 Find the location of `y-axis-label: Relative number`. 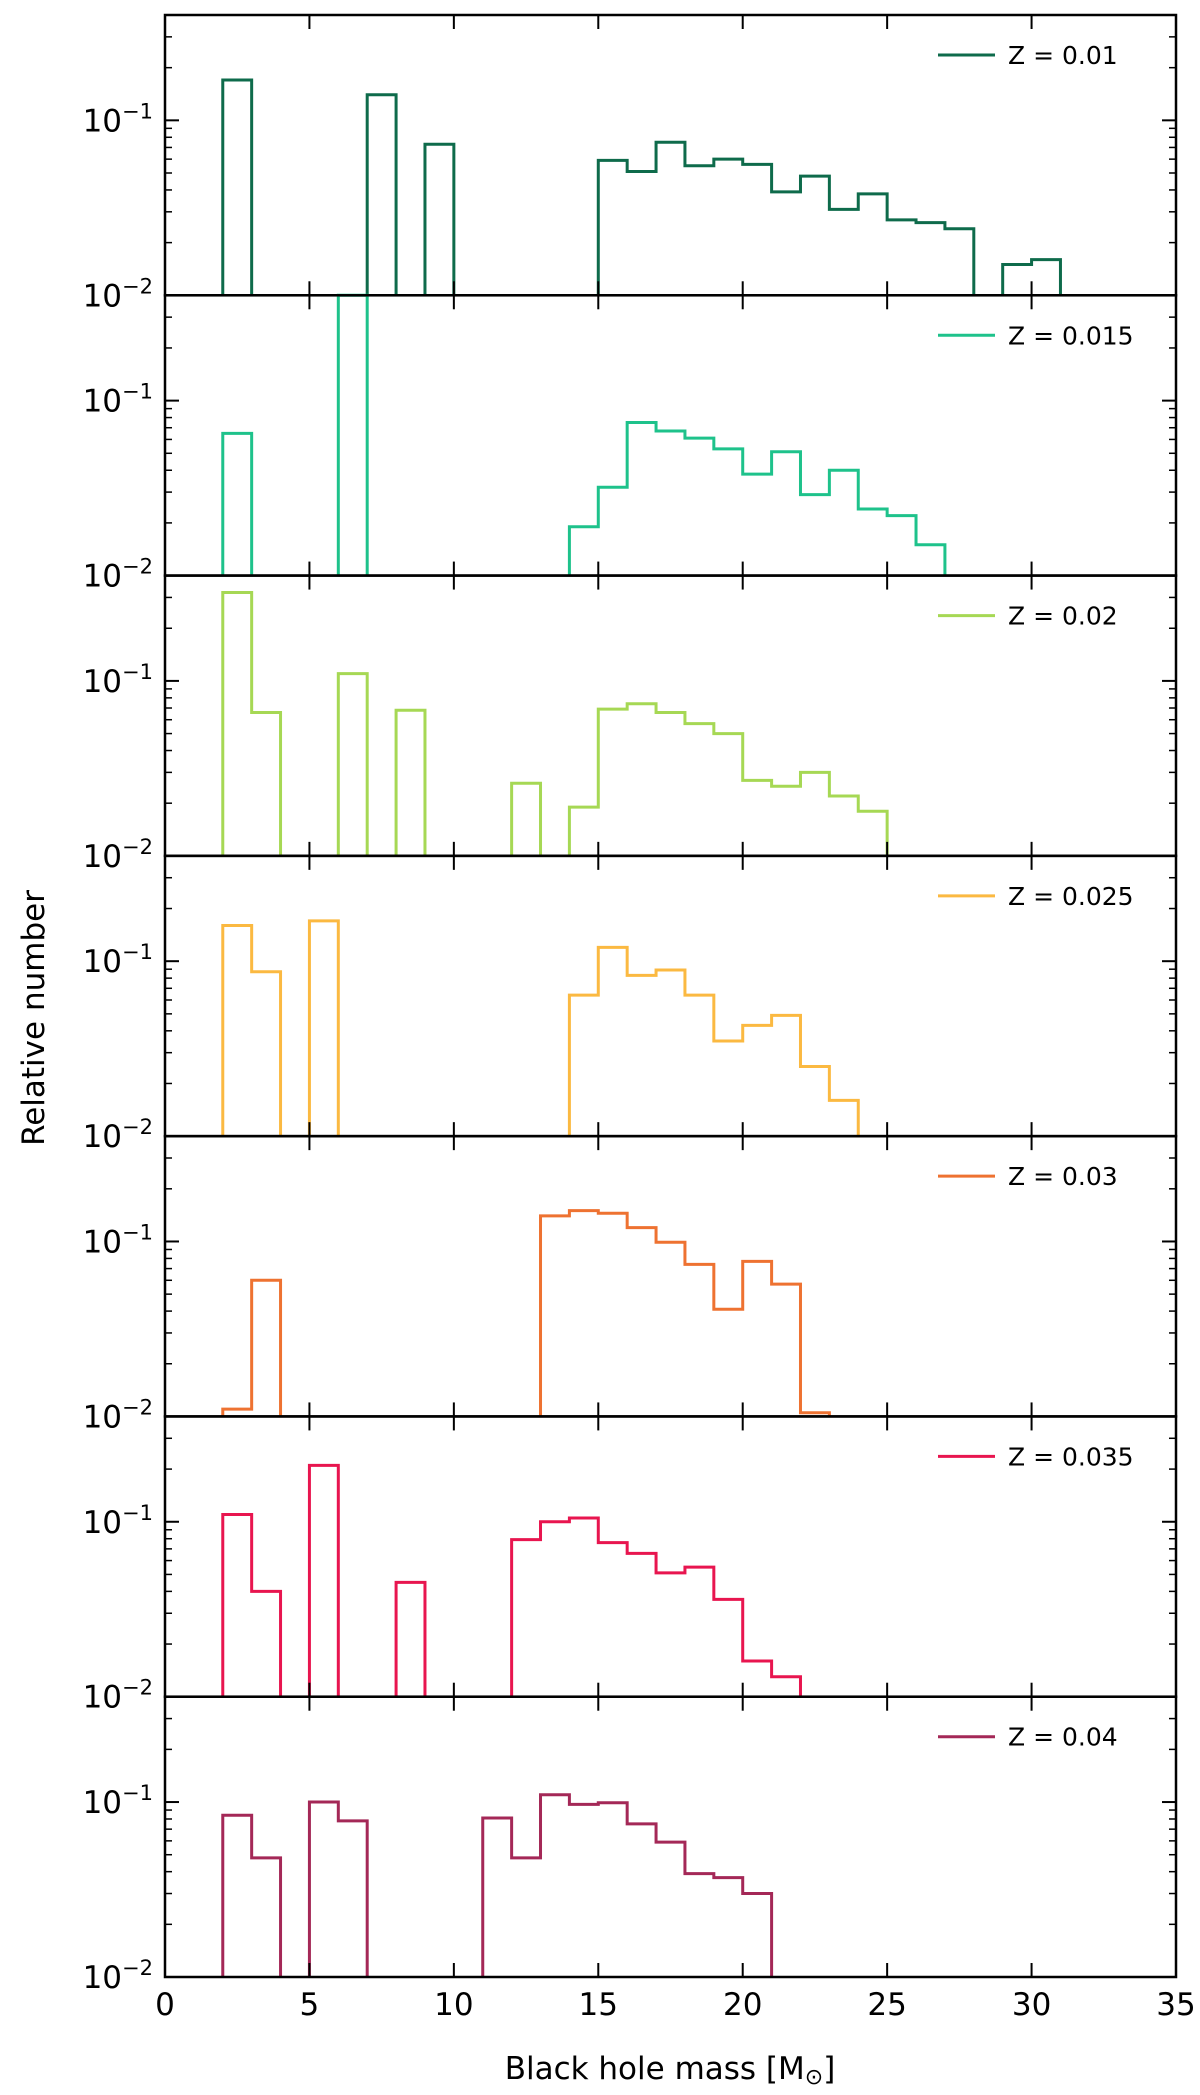

y-axis-label: Relative number is located at coordinates (34, 1018).